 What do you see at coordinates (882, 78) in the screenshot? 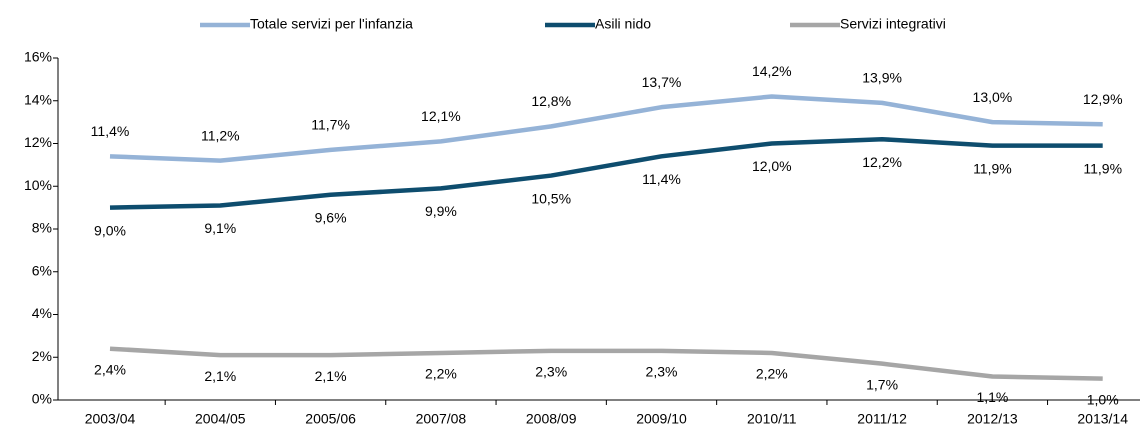
I see `data-label: 13,9%` at bounding box center [882, 78].